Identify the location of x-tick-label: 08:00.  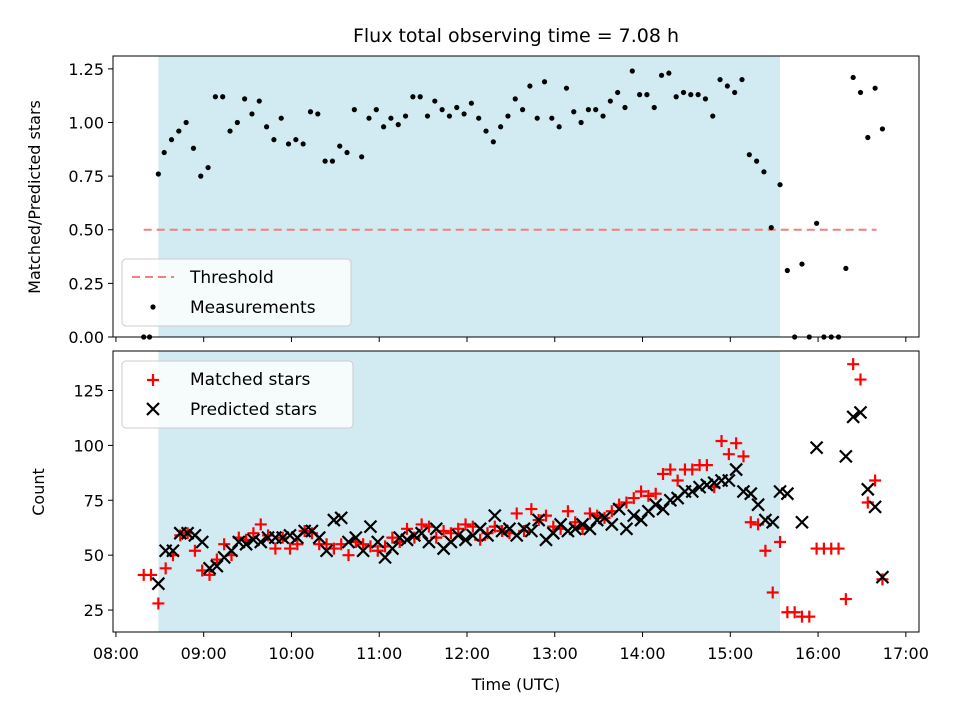
(116, 653).